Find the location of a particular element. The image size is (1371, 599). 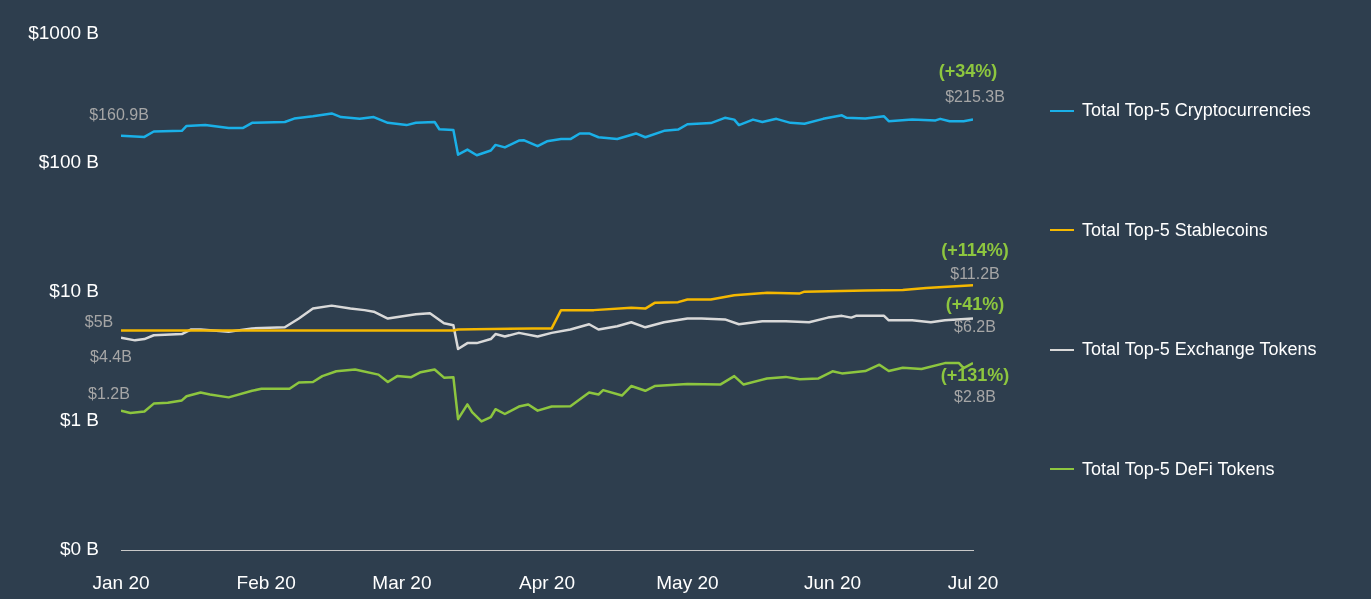

y-tick-label: $10 B is located at coordinates (74, 290).